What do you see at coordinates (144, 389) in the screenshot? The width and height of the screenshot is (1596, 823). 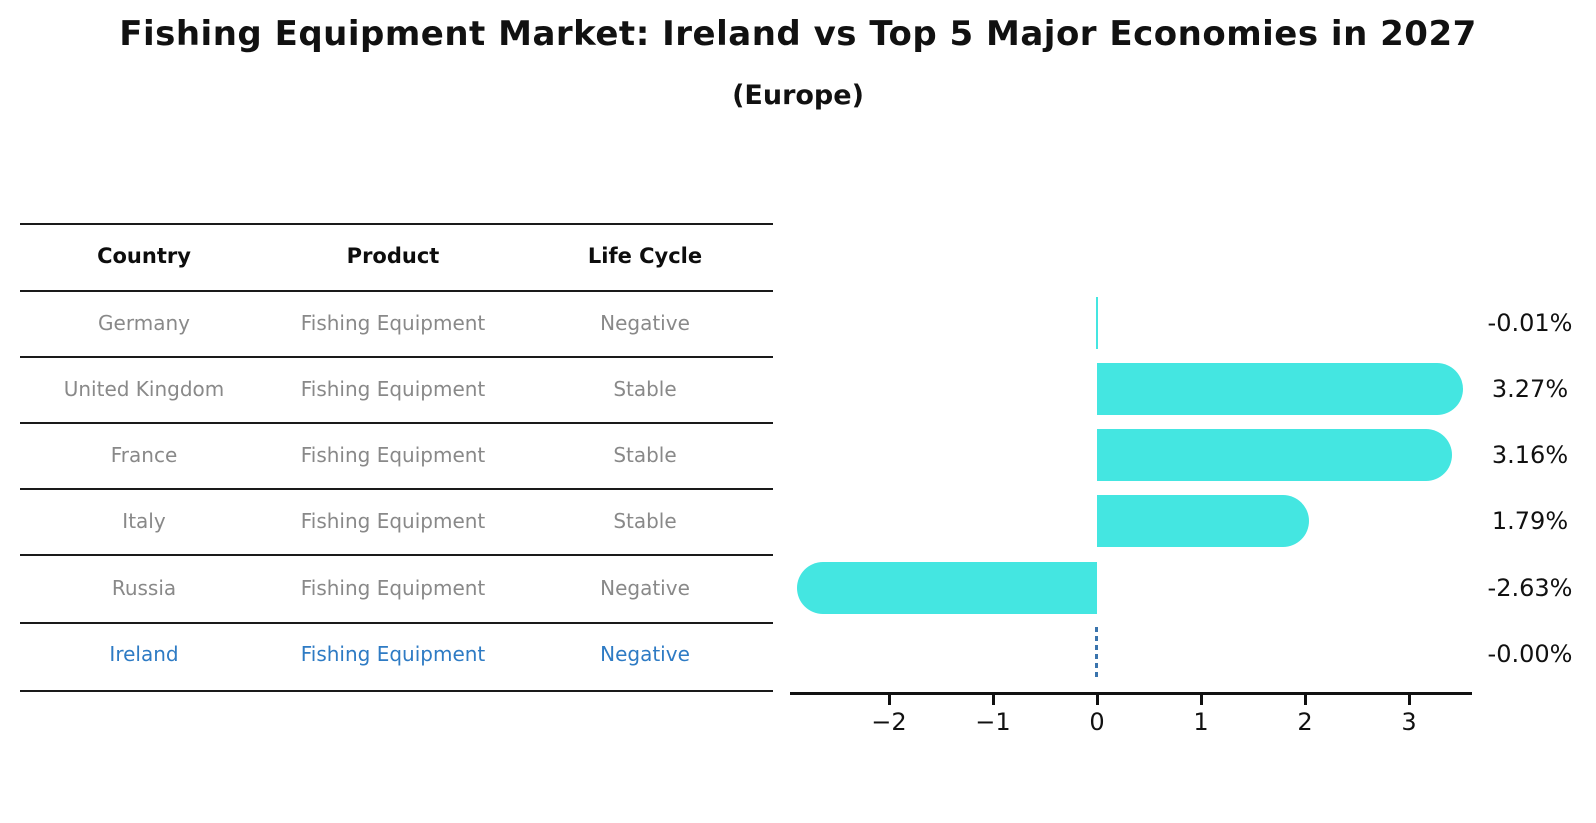 I see `country-cell-united-kingdom: United Kingdom` at bounding box center [144, 389].